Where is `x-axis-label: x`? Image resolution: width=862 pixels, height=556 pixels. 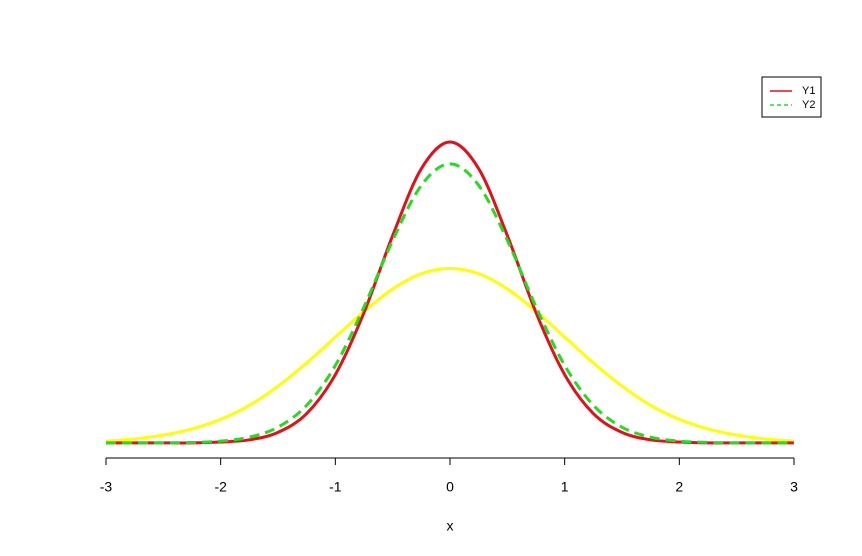 x-axis-label: x is located at coordinates (450, 526).